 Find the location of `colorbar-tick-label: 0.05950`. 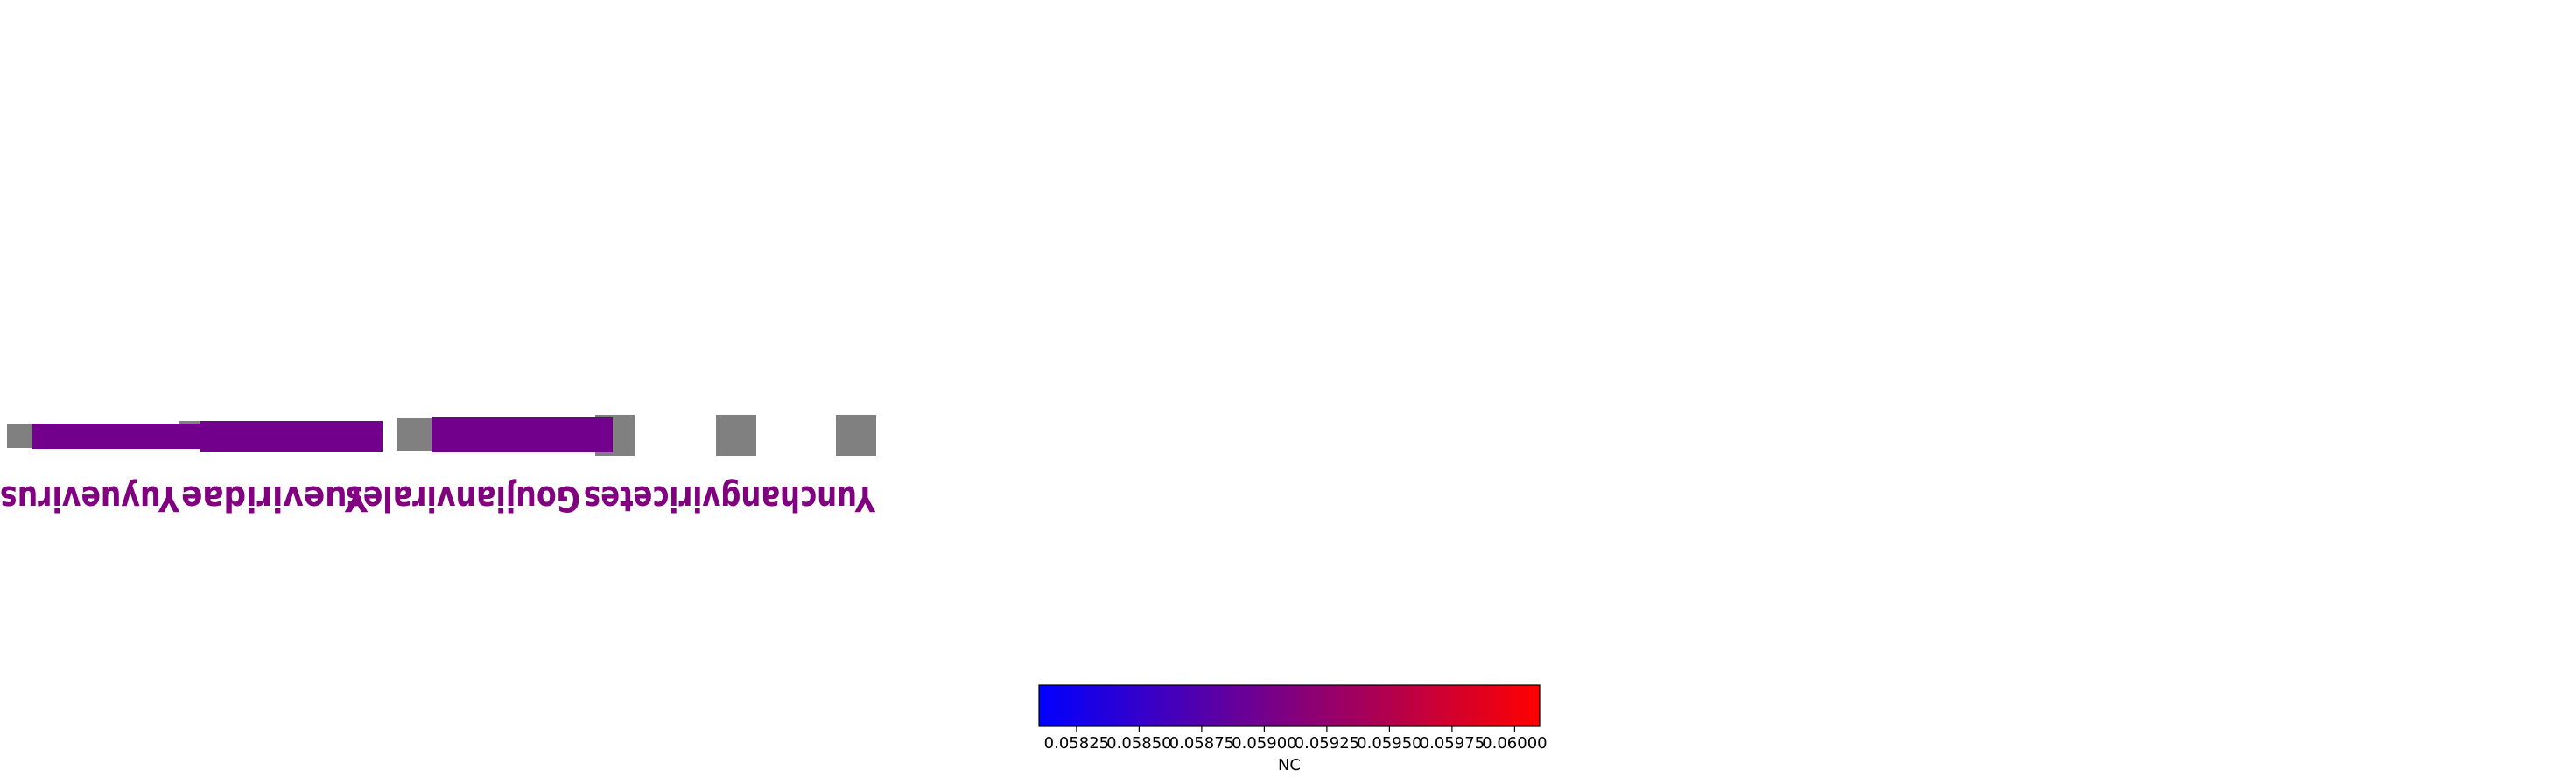

colorbar-tick-label: 0.05950 is located at coordinates (1389, 743).